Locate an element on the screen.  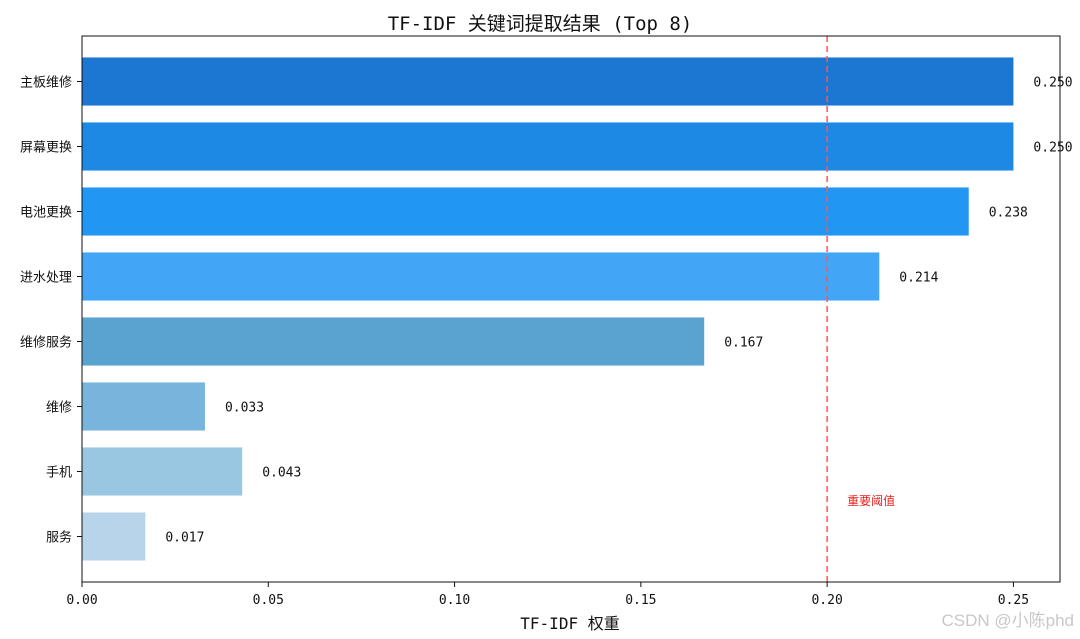
y-tick-label: 维修 is located at coordinates (59, 408).